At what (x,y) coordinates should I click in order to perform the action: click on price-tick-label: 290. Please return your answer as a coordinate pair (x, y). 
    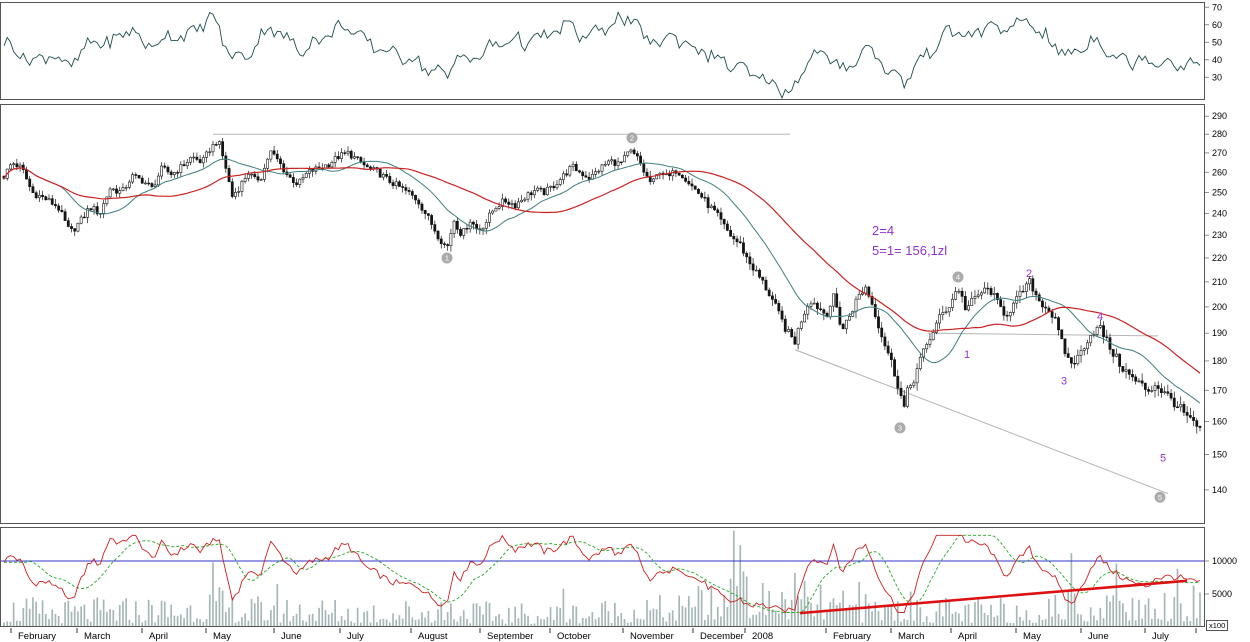
    Looking at the image, I should click on (1219, 116).